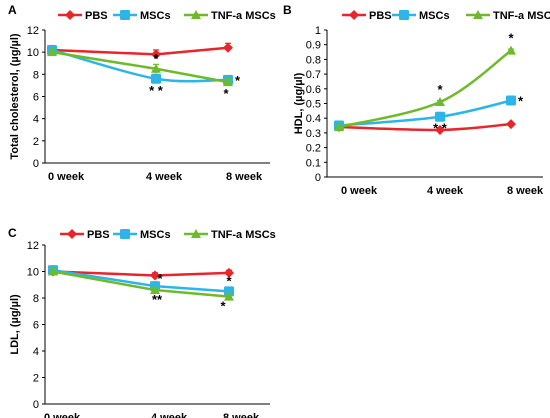  What do you see at coordinates (313, 46) in the screenshot?
I see `y-tick-label: 0.9` at bounding box center [313, 46].